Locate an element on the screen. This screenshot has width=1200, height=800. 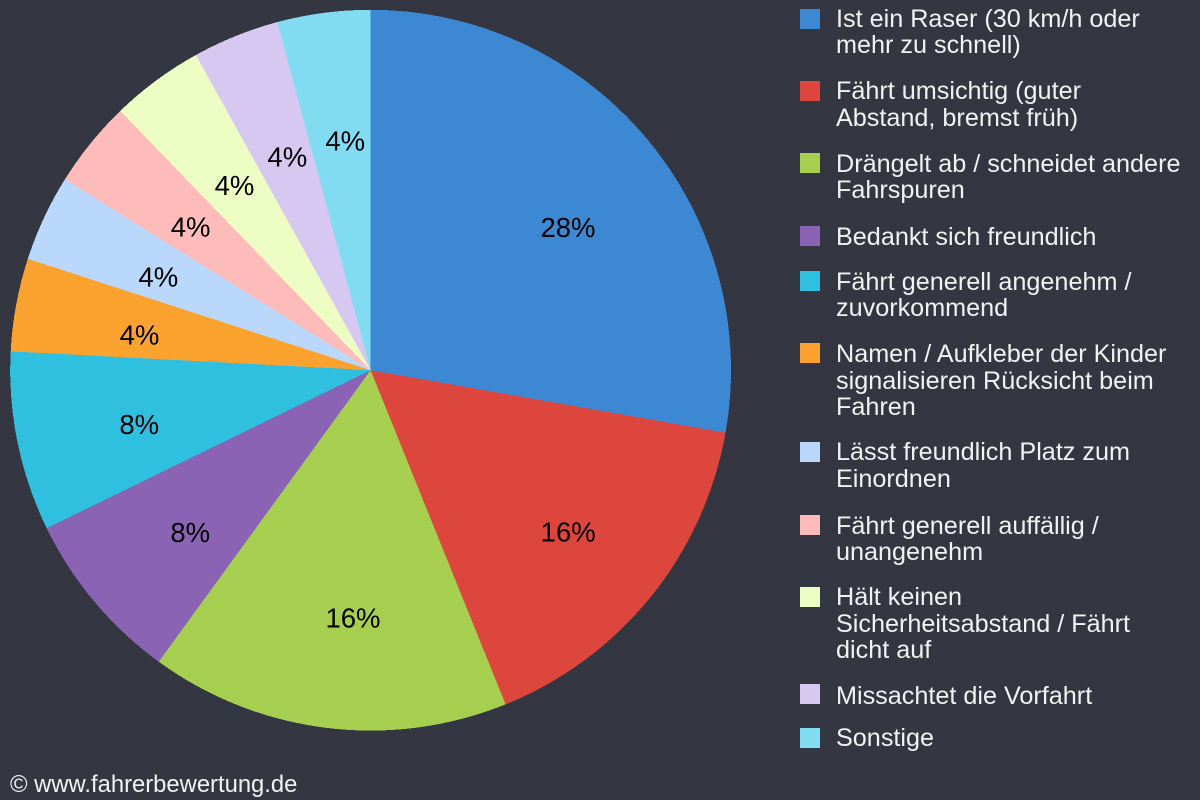
svg-text: 28% is located at coordinates (567, 227).